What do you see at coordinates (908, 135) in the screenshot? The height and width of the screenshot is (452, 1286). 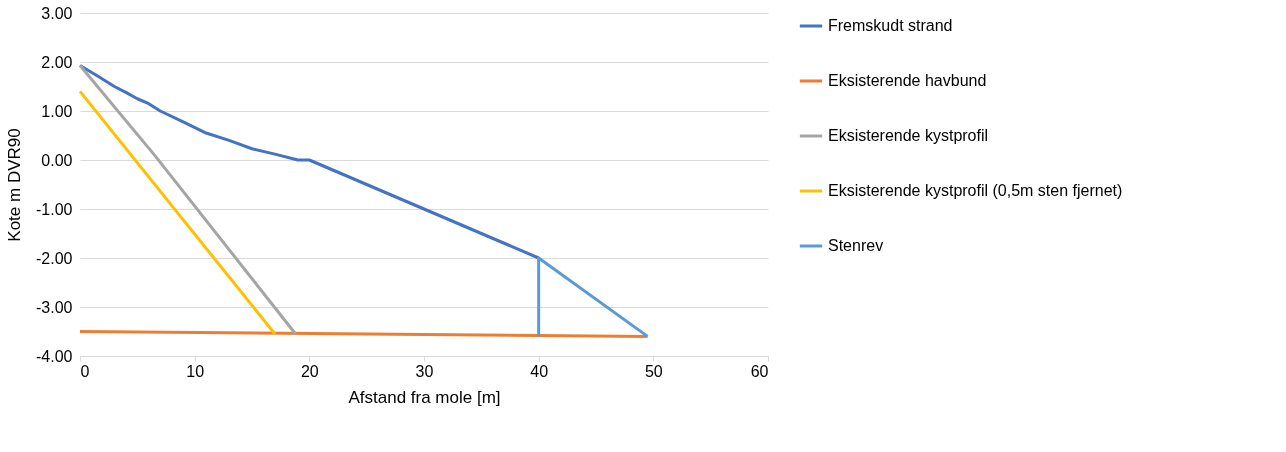 I see `legend-label: Eksisterende kystprofil` at bounding box center [908, 135].